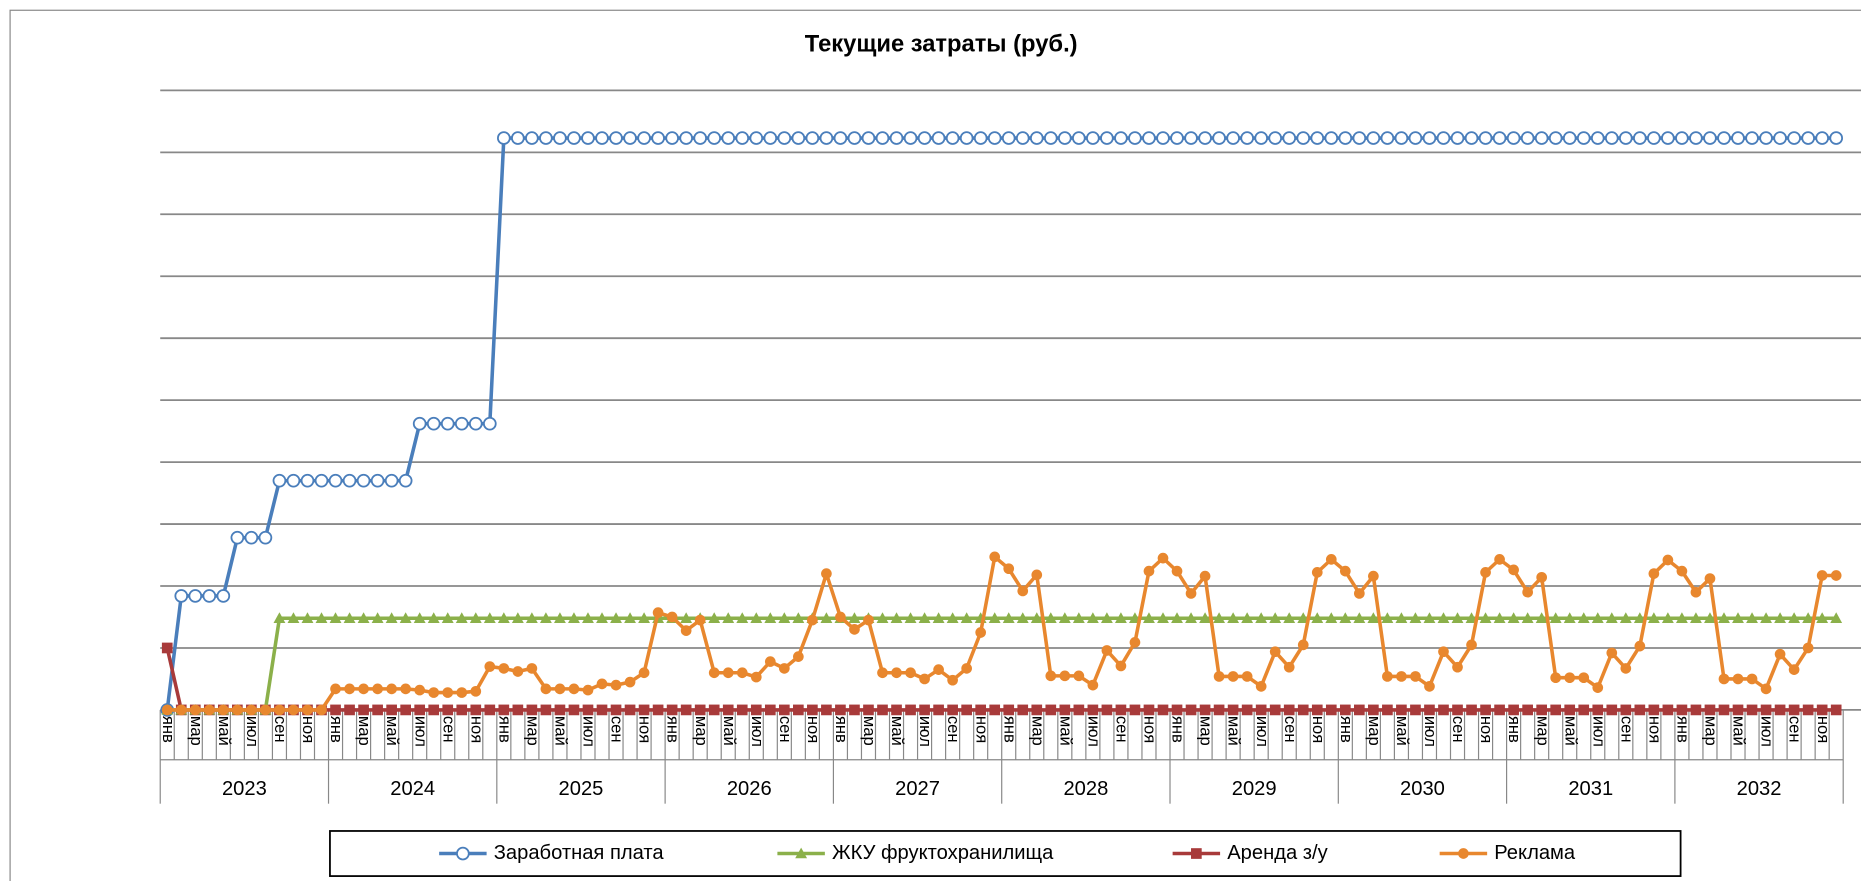  Describe the element at coordinates (1206, 731) in the screenshot. I see `x-tick-label: мар` at that location.